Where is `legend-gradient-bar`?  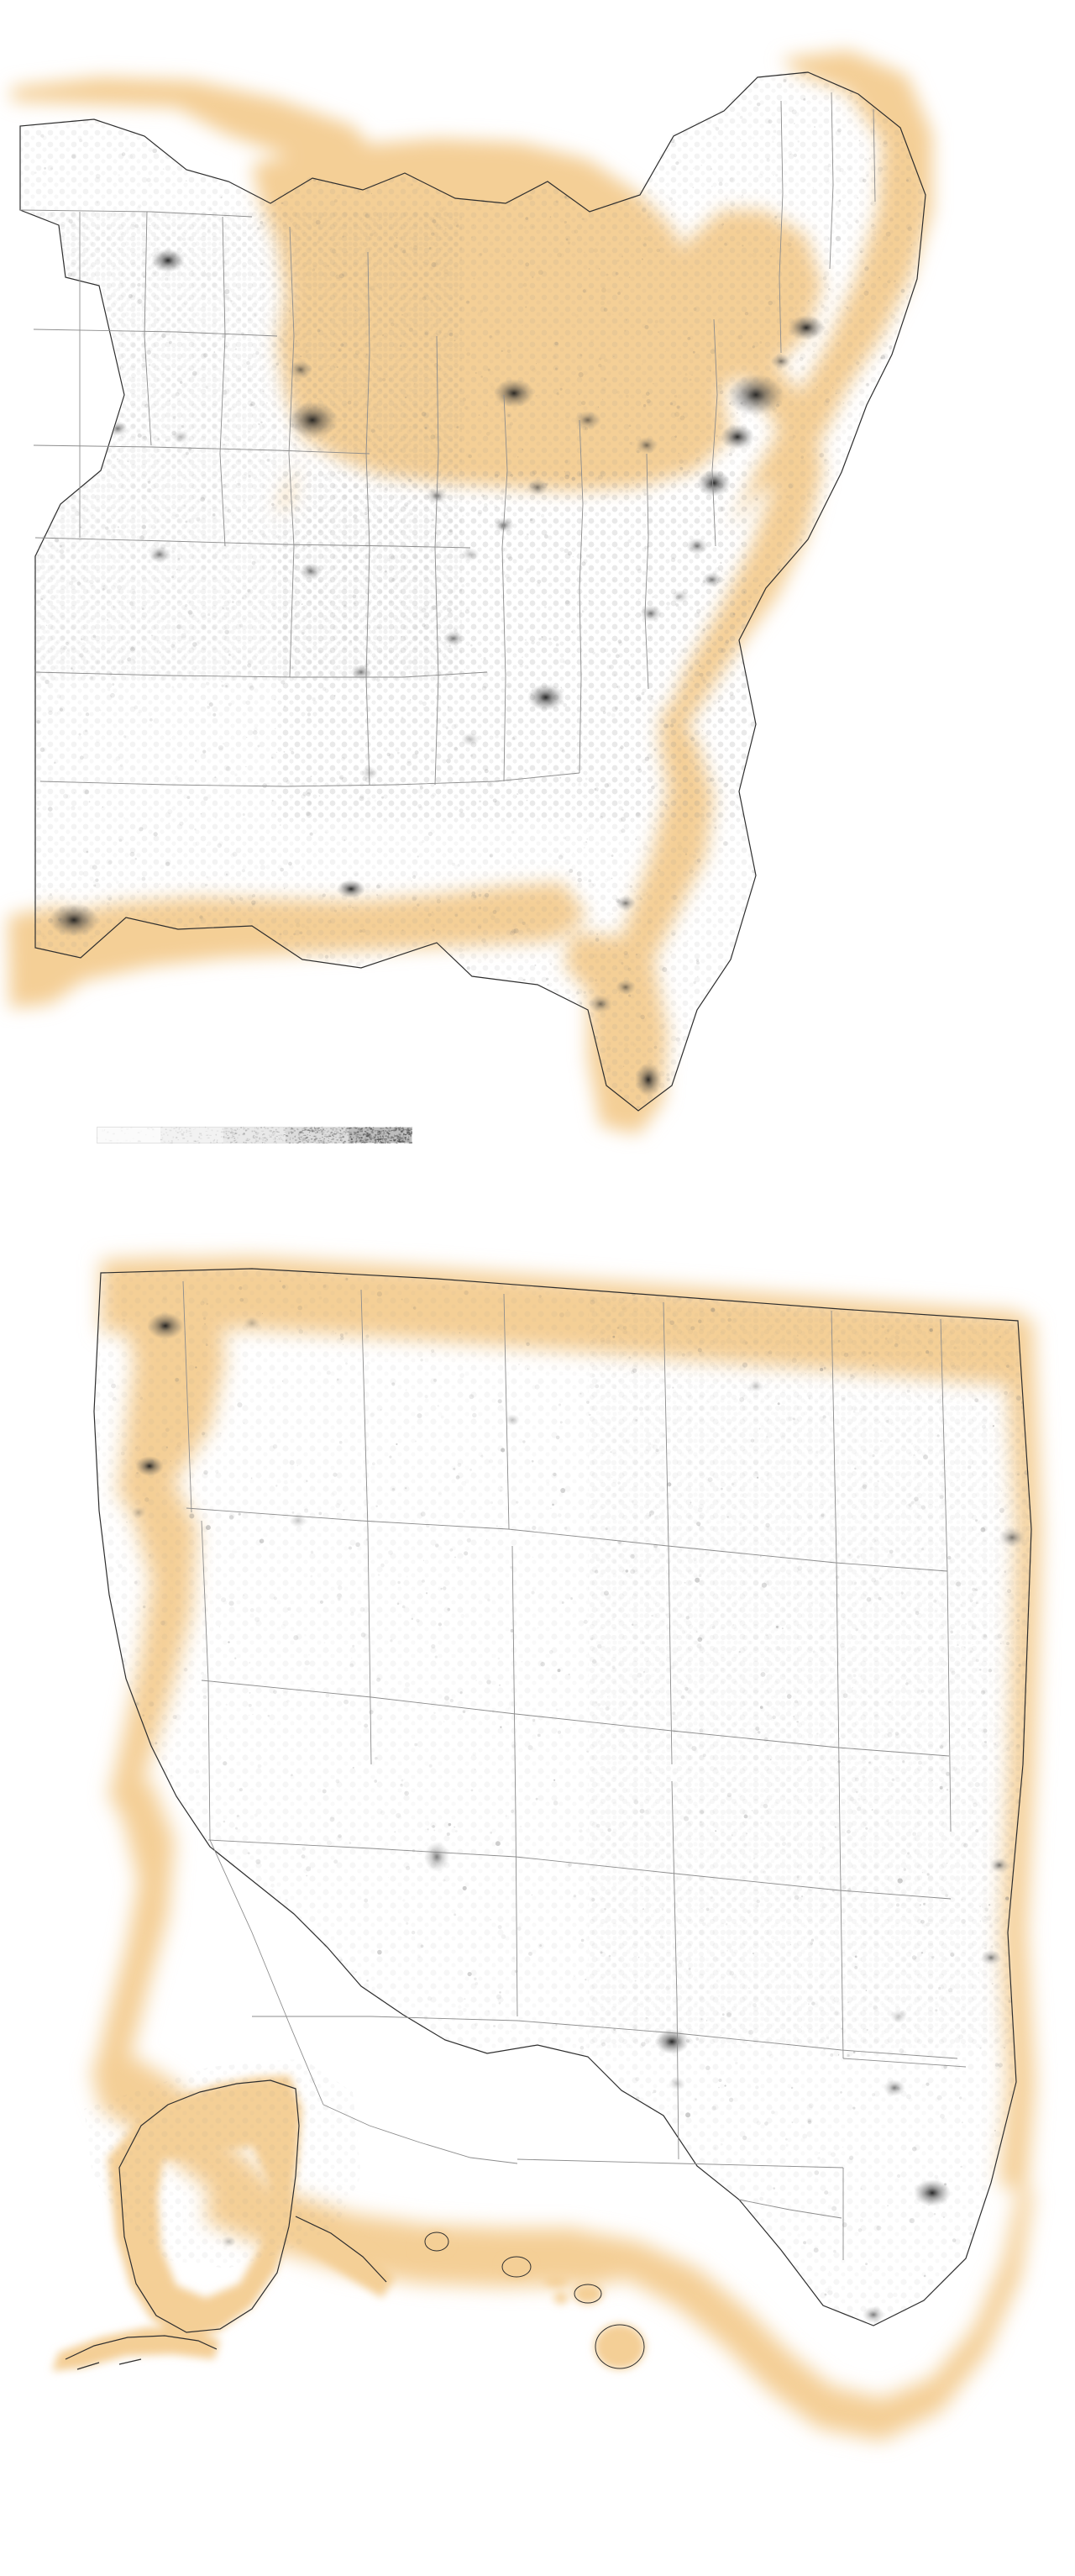
legend-gradient-bar is located at coordinates (254, 1135).